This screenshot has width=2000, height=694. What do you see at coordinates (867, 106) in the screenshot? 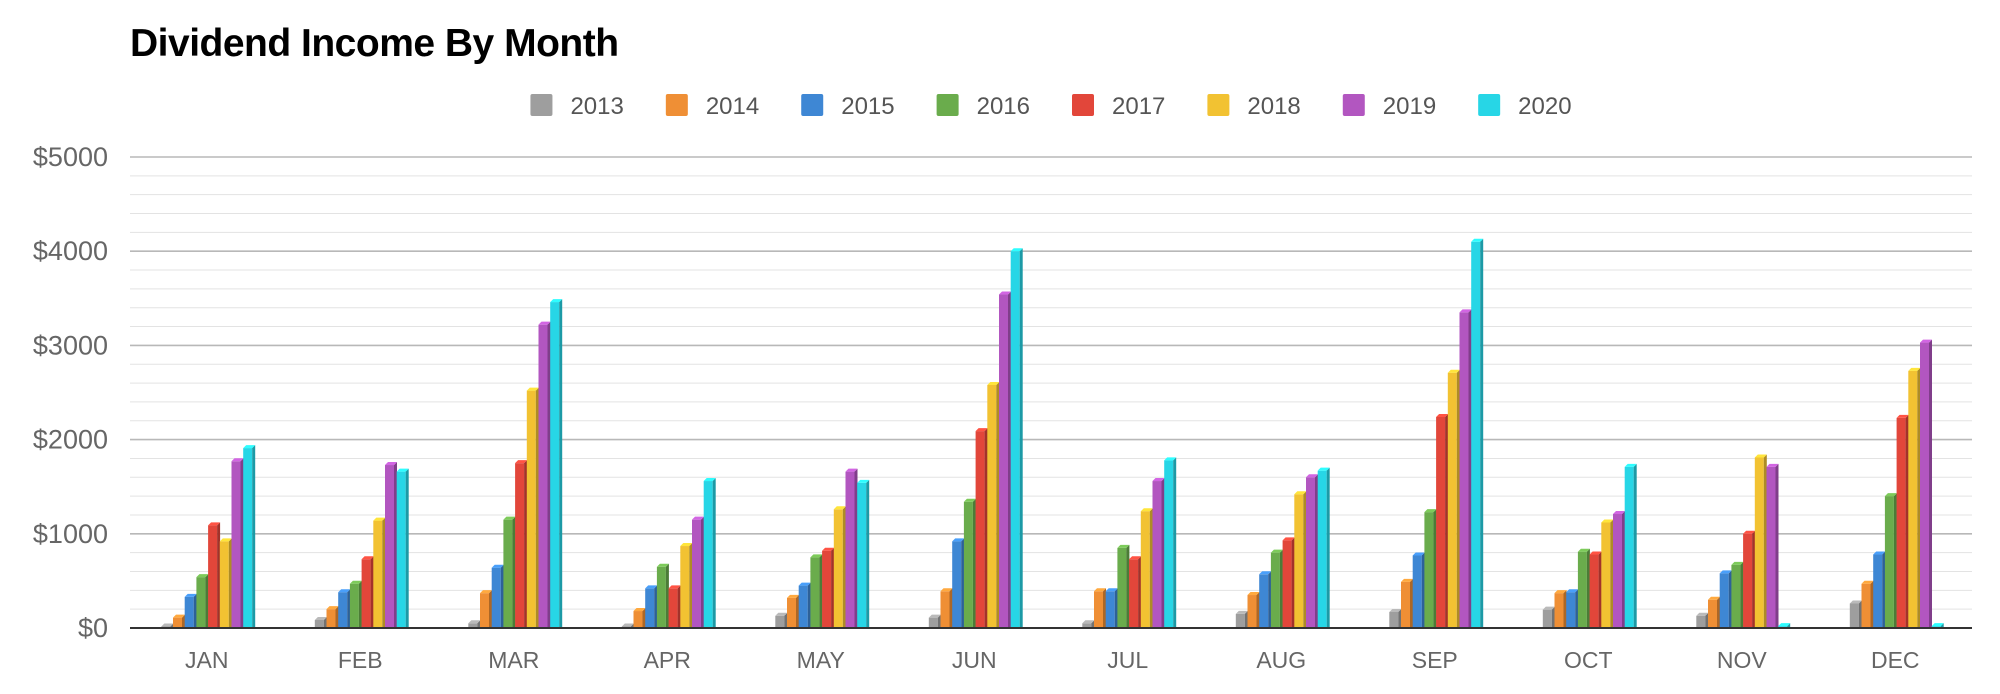
I see `legend-label: 2015` at bounding box center [867, 106].